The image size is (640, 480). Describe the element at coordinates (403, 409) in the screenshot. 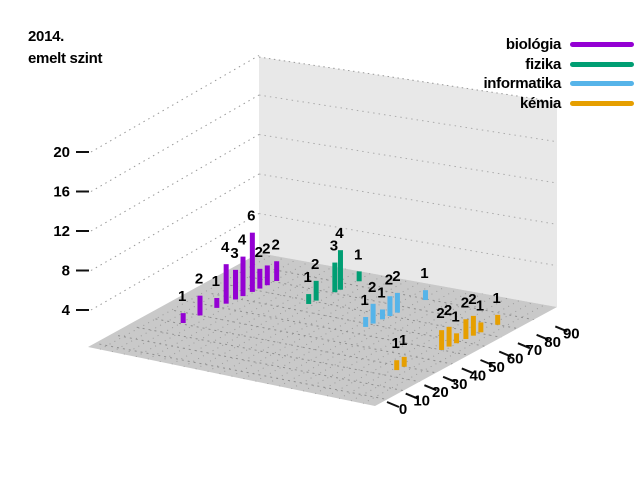

I see `x-tick-label: 0` at that location.